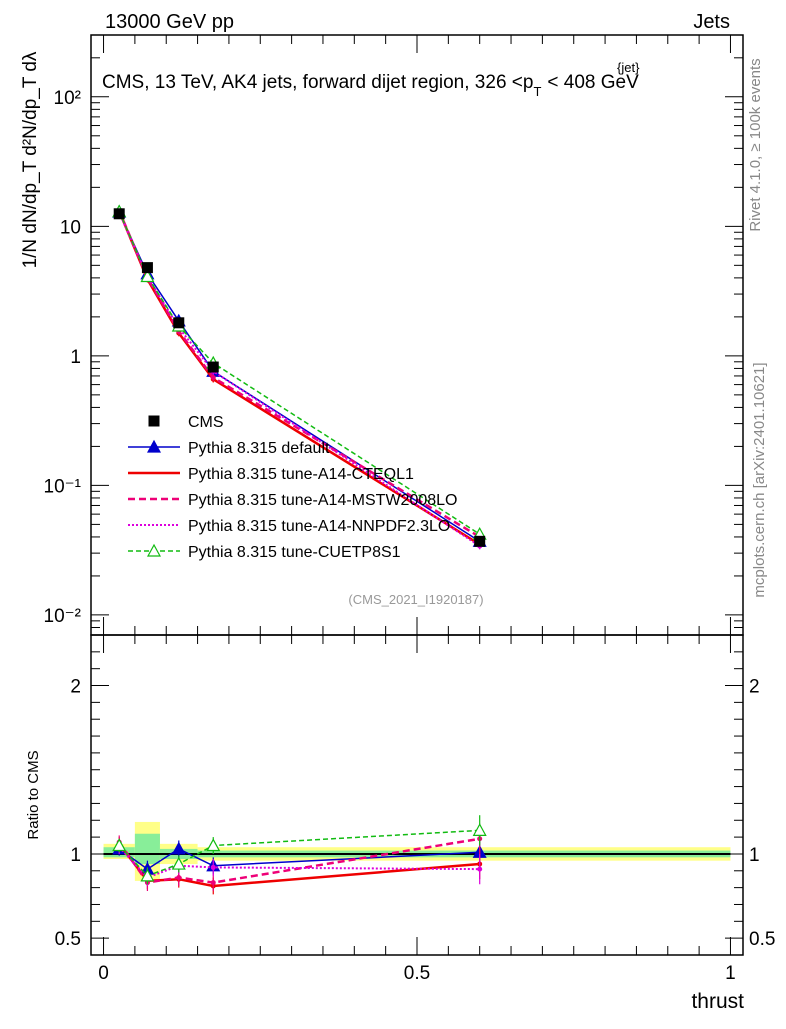  What do you see at coordinates (33, 794) in the screenshot?
I see `ratio-ylabel: Ratio to CMS` at bounding box center [33, 794].